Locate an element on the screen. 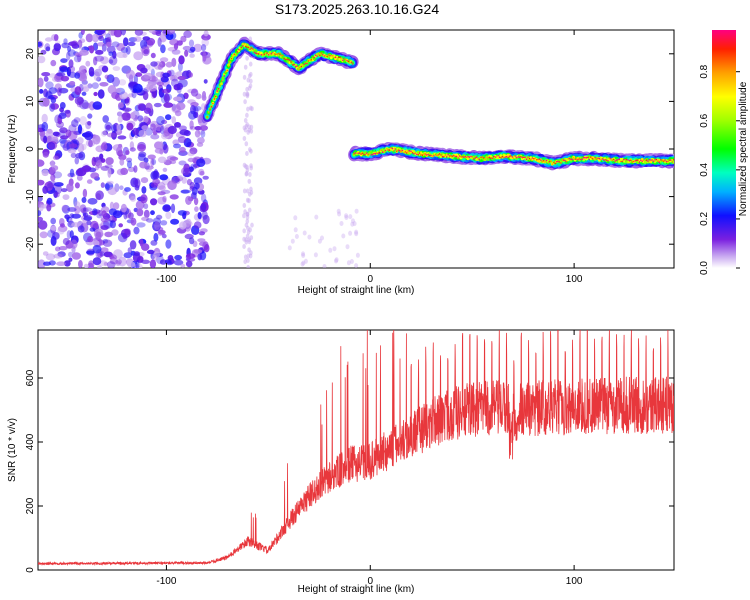 The image size is (750, 600). y-tick-label: 200 is located at coordinates (30, 505).